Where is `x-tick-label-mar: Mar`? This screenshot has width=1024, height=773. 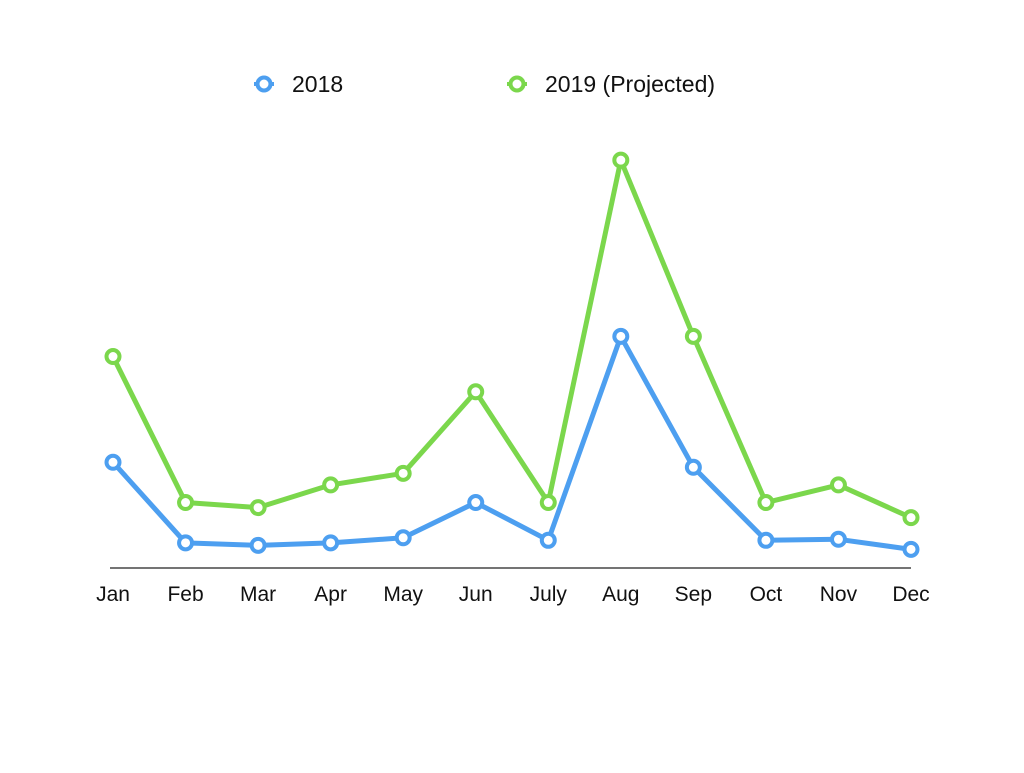 x-tick-label-mar: Mar is located at coordinates (258, 594).